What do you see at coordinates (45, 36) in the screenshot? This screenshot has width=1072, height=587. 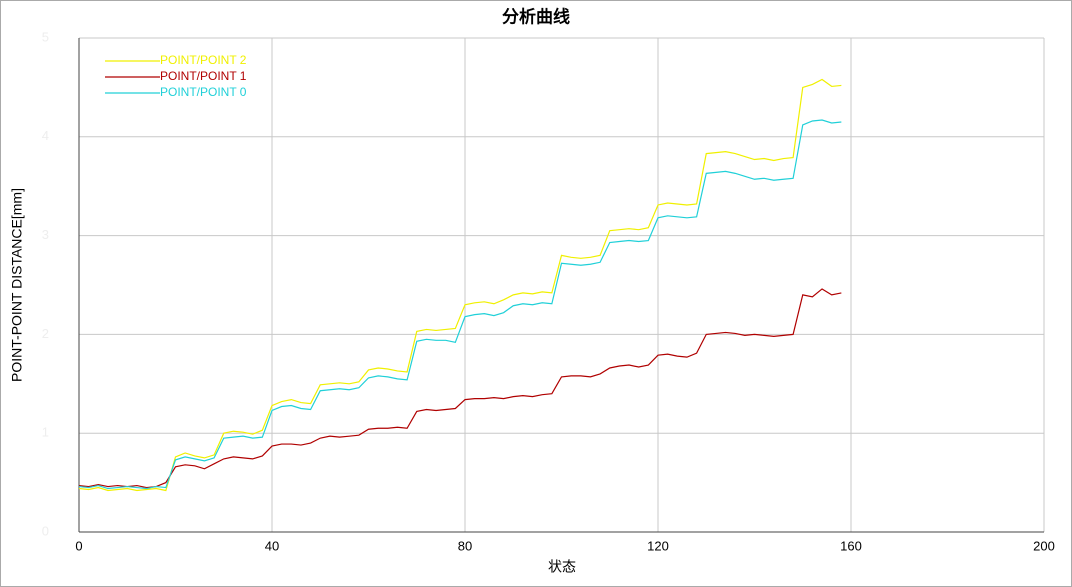 I see `y-tick-label: 5` at bounding box center [45, 36].